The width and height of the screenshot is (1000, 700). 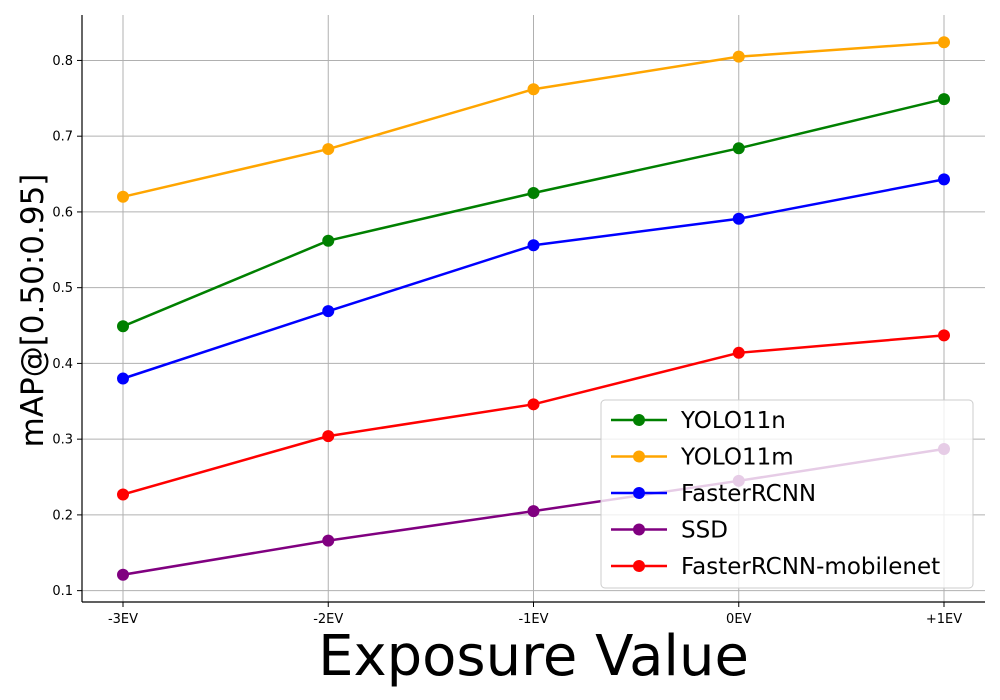 What do you see at coordinates (62, 288) in the screenshot?
I see `y-tick-label: 0.5` at bounding box center [62, 288].